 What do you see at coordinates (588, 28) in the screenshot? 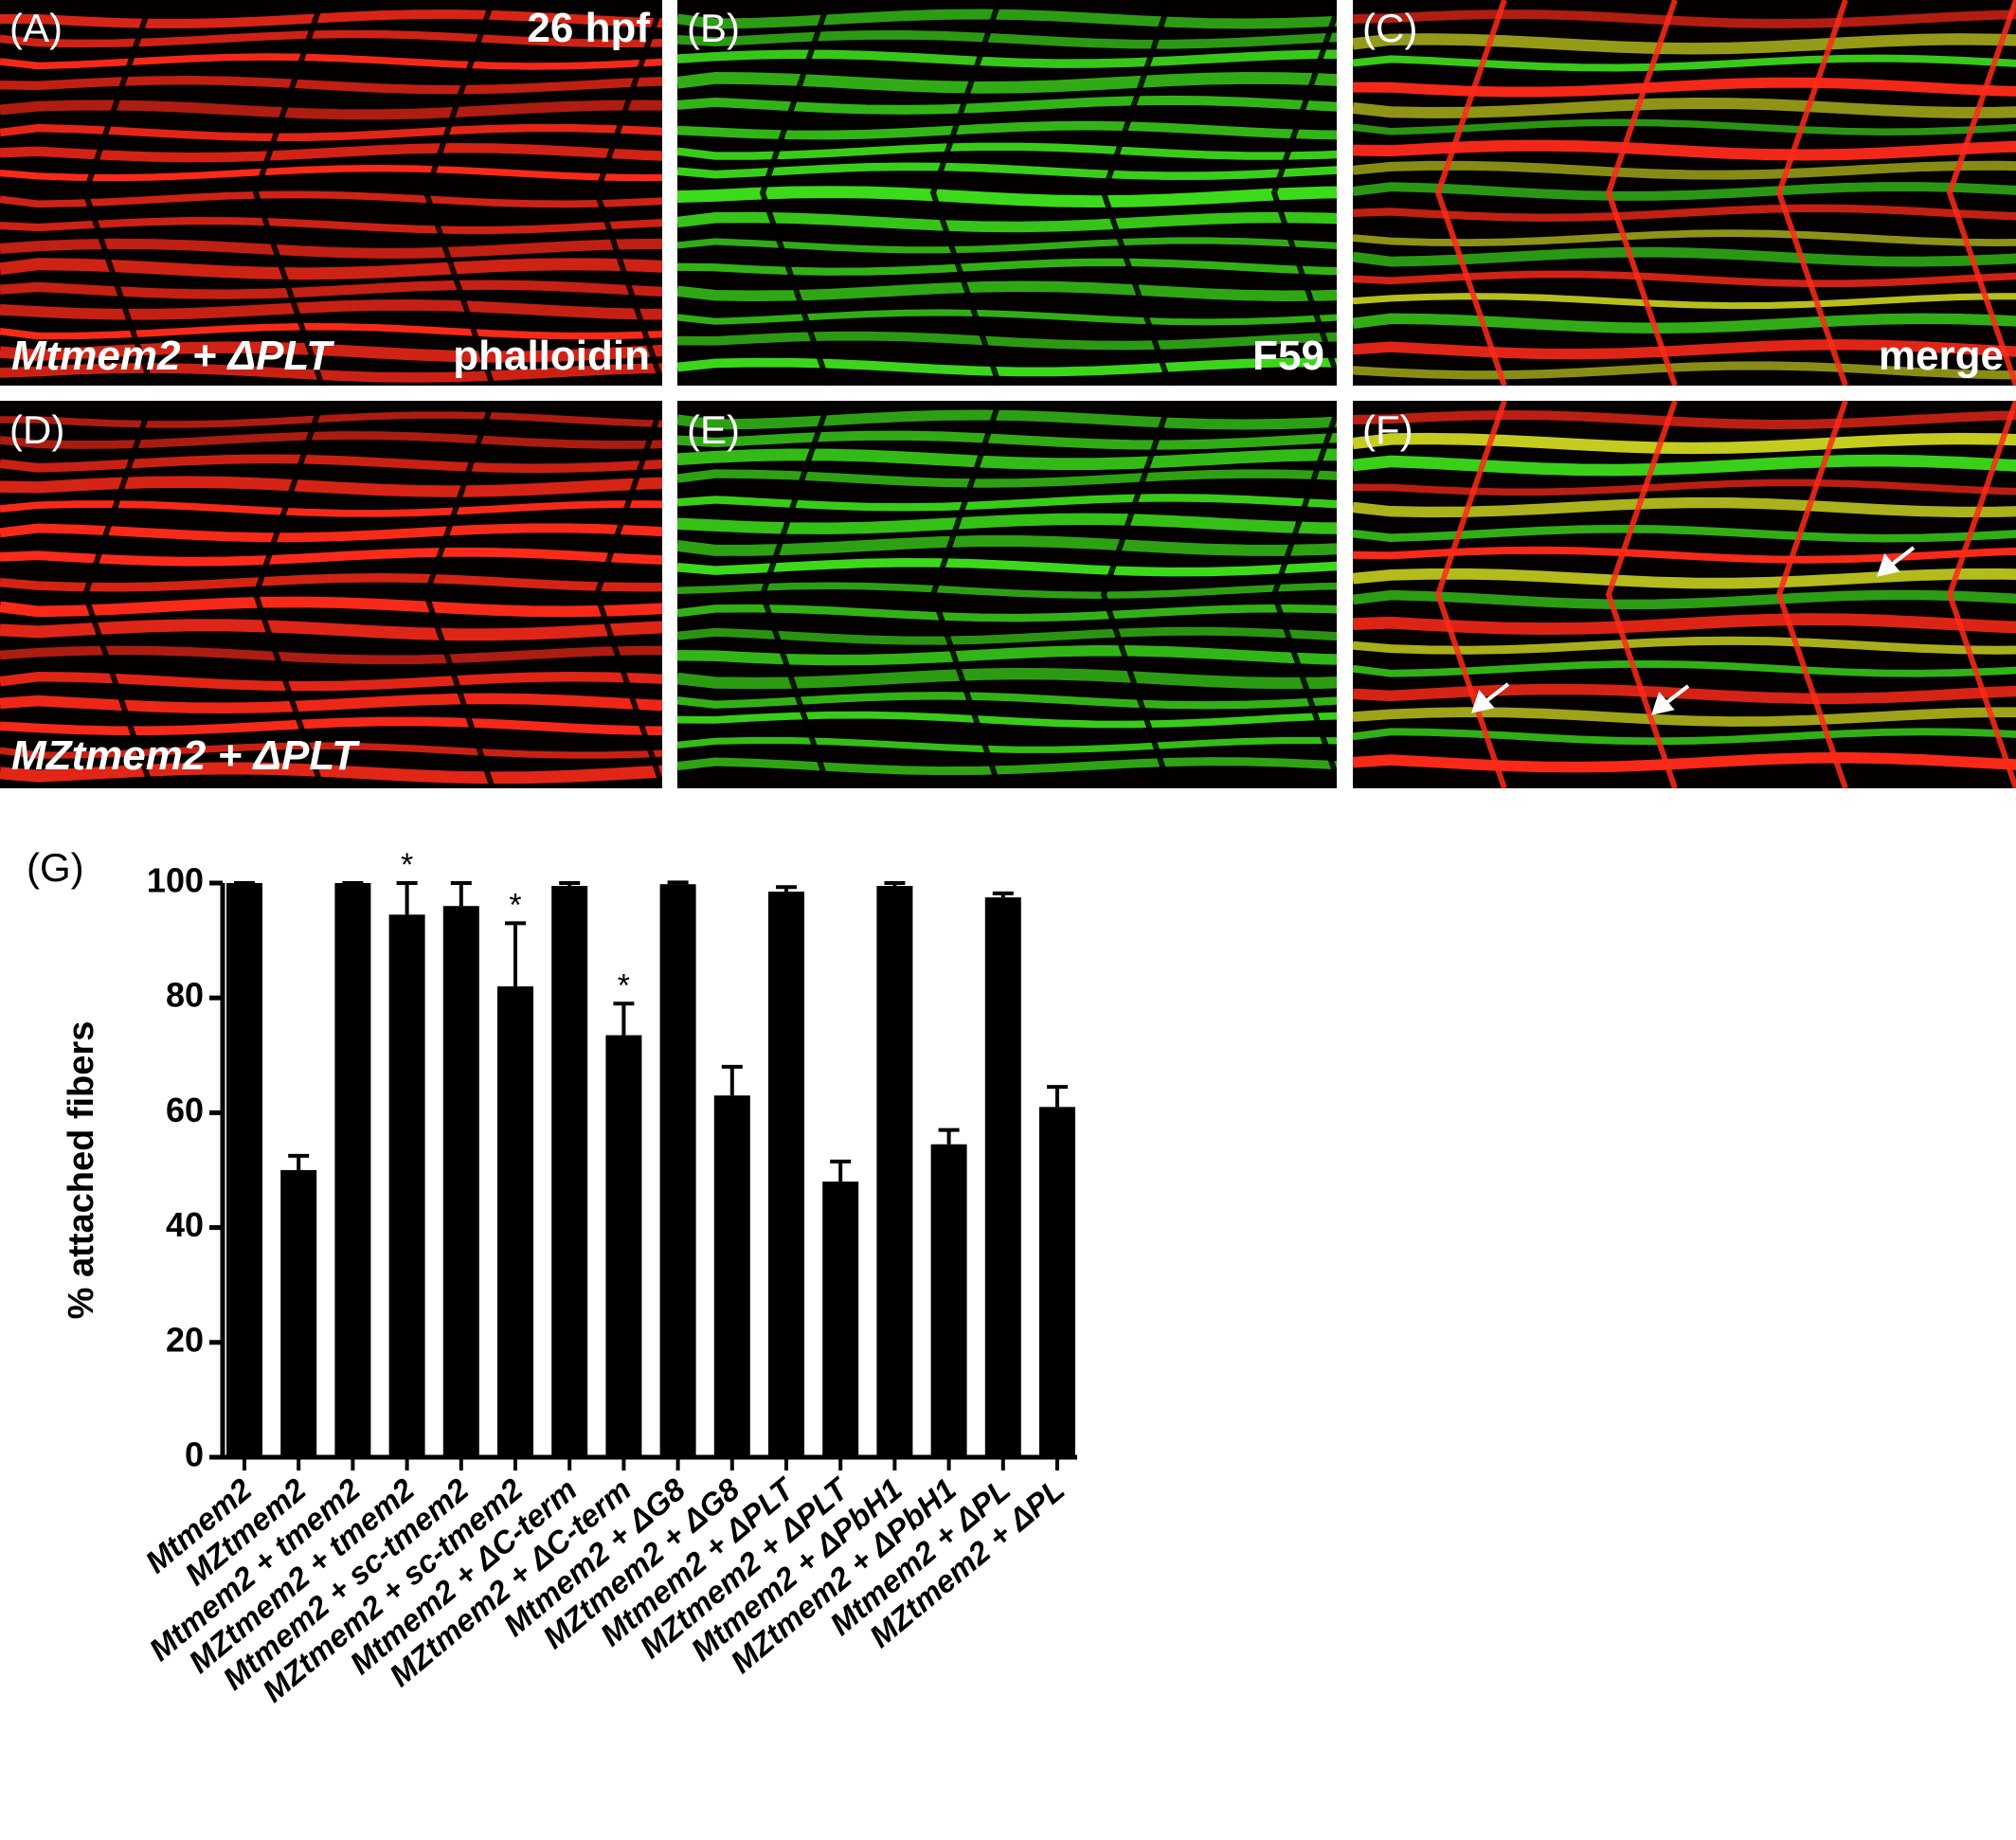
I see `panel-note: 26 hpf` at bounding box center [588, 28].